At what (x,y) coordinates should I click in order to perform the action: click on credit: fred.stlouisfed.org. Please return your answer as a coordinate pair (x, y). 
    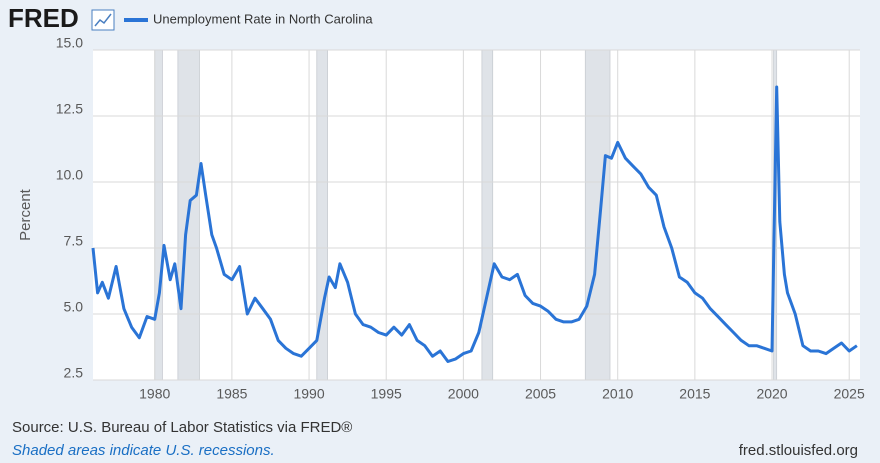
    Looking at the image, I should click on (798, 450).